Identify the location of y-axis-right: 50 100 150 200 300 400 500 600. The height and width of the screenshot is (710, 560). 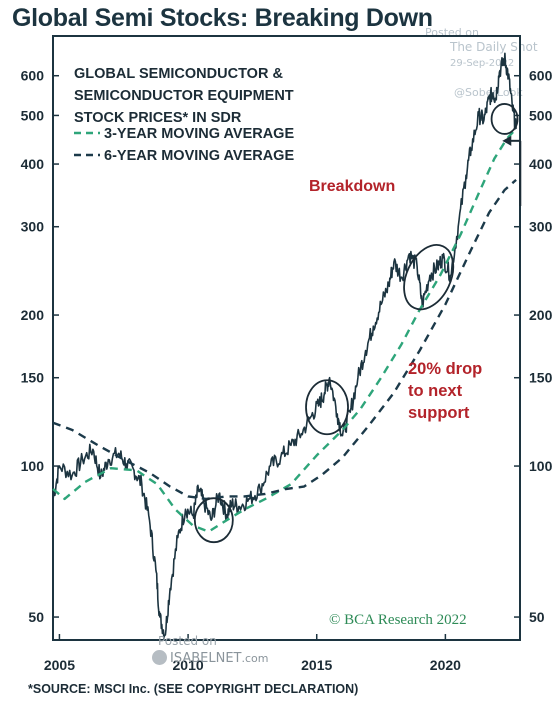
(533, 346).